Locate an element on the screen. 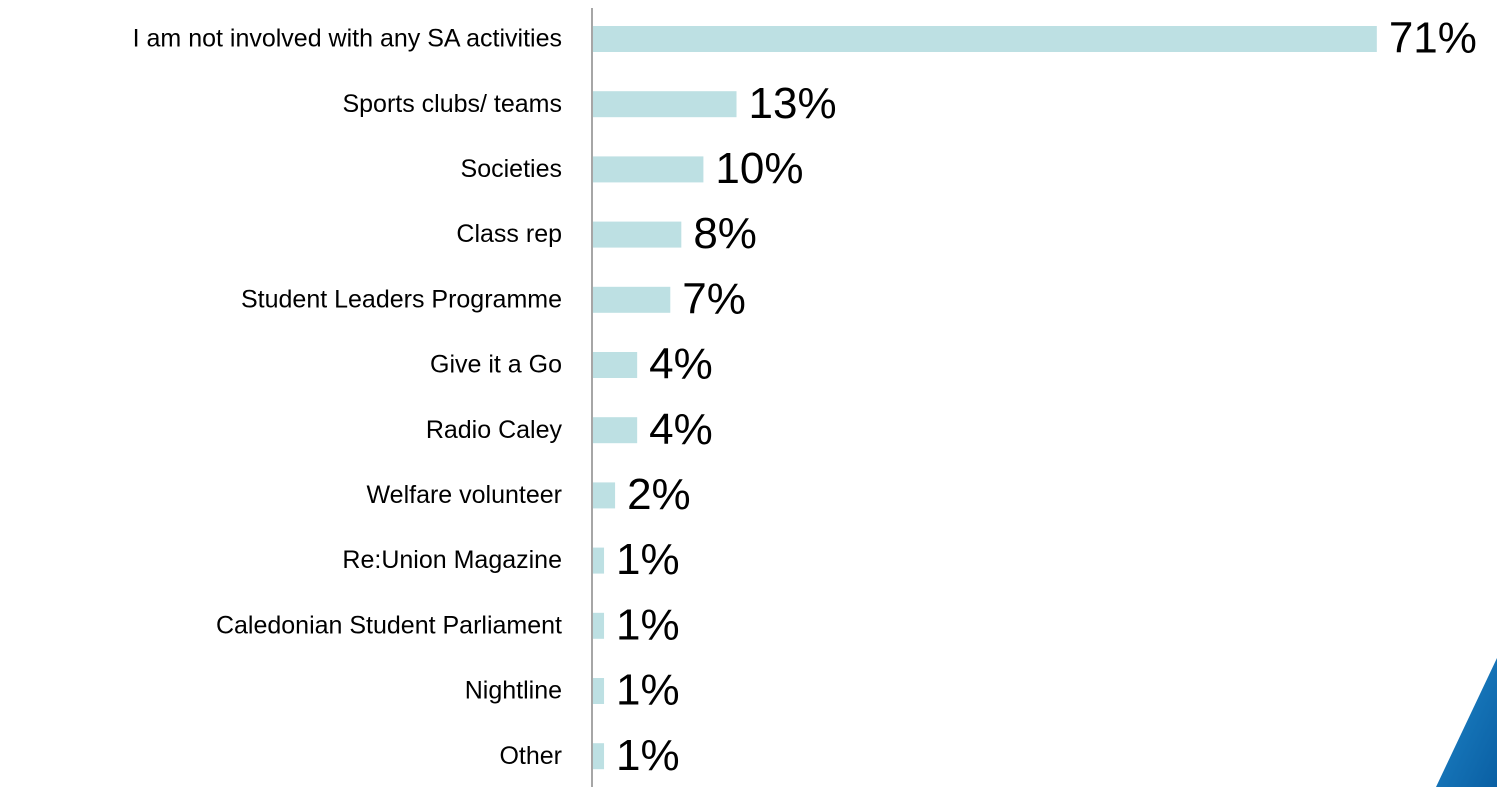  value-label: 10% is located at coordinates (759, 168).